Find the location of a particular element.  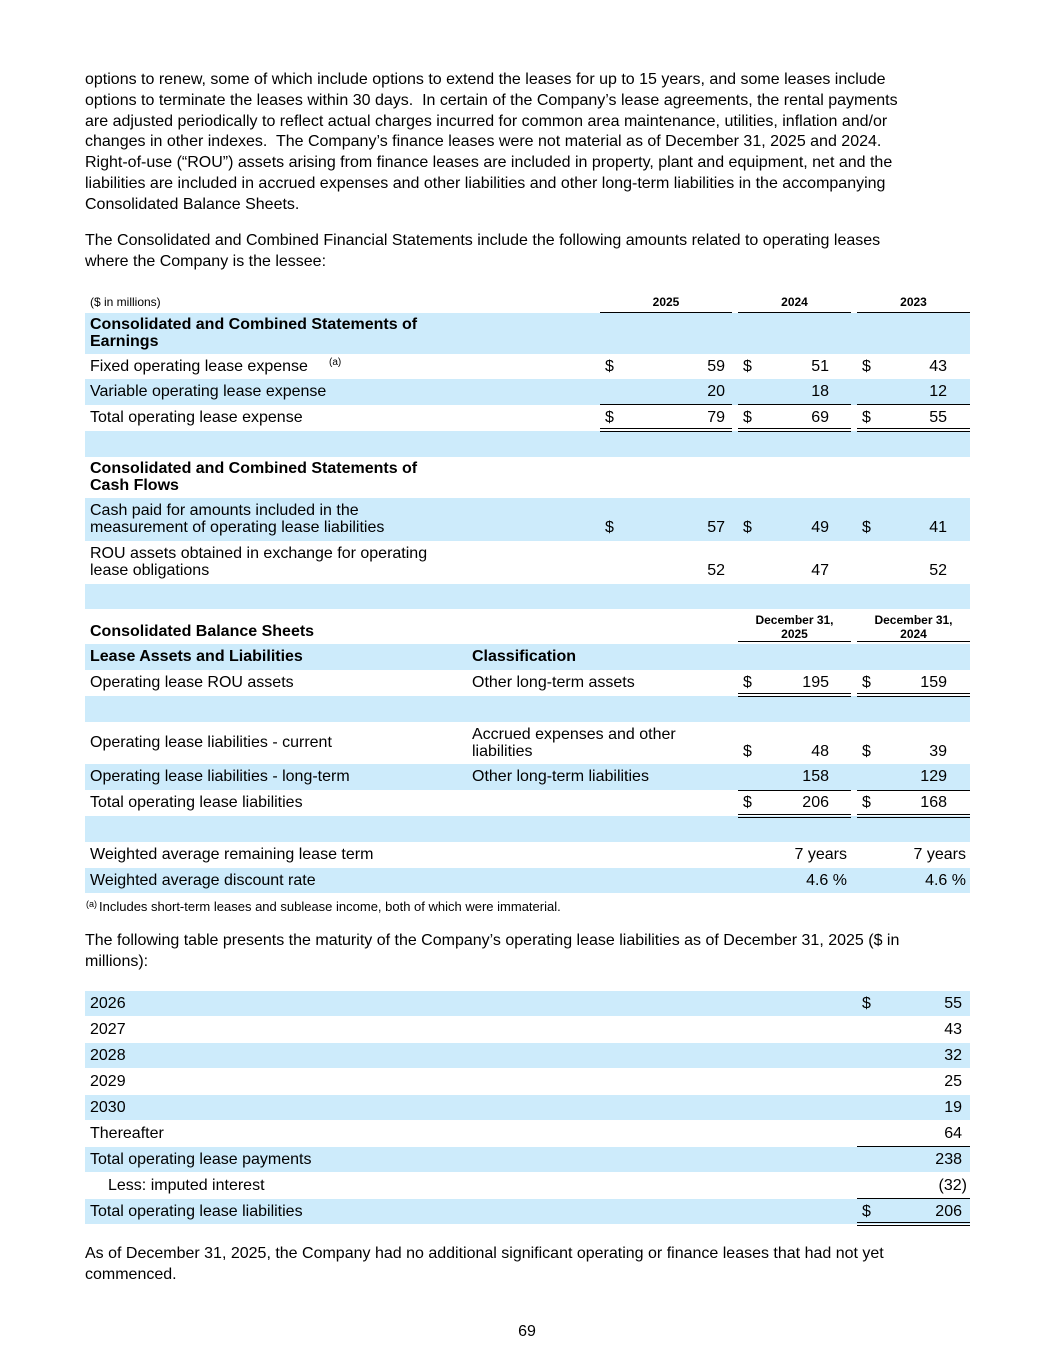

row-label: Fixed operating lease expense is located at coordinates (199, 366).